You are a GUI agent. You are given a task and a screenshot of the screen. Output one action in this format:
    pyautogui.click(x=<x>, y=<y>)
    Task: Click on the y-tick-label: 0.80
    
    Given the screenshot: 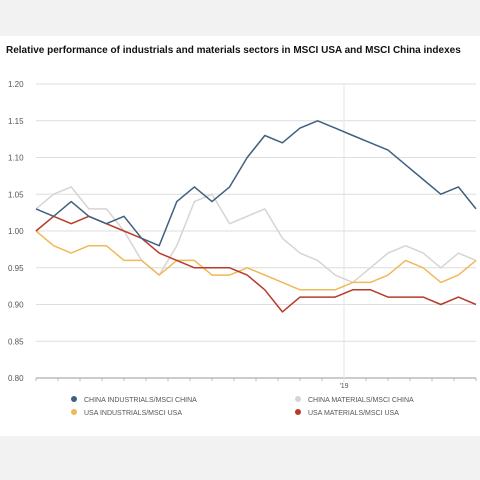 What is the action you would take?
    pyautogui.click(x=16, y=378)
    